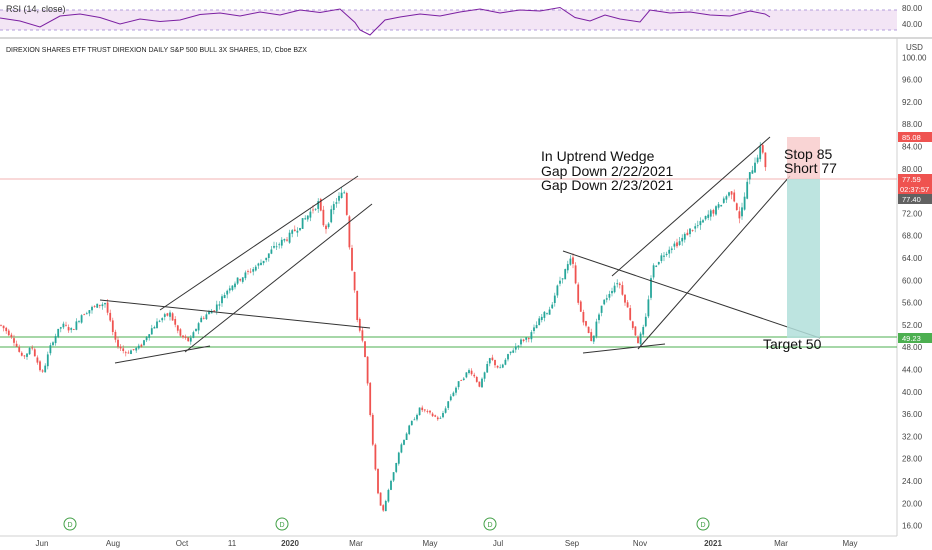  Describe the element at coordinates (598, 156) in the screenshot. I see `pattern-note-line-1: In Uptrend Wedge` at that location.